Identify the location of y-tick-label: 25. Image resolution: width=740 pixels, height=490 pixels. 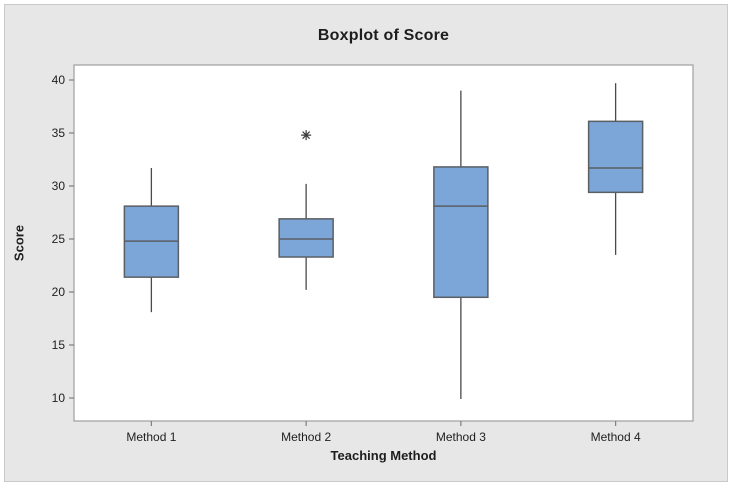
(59, 239).